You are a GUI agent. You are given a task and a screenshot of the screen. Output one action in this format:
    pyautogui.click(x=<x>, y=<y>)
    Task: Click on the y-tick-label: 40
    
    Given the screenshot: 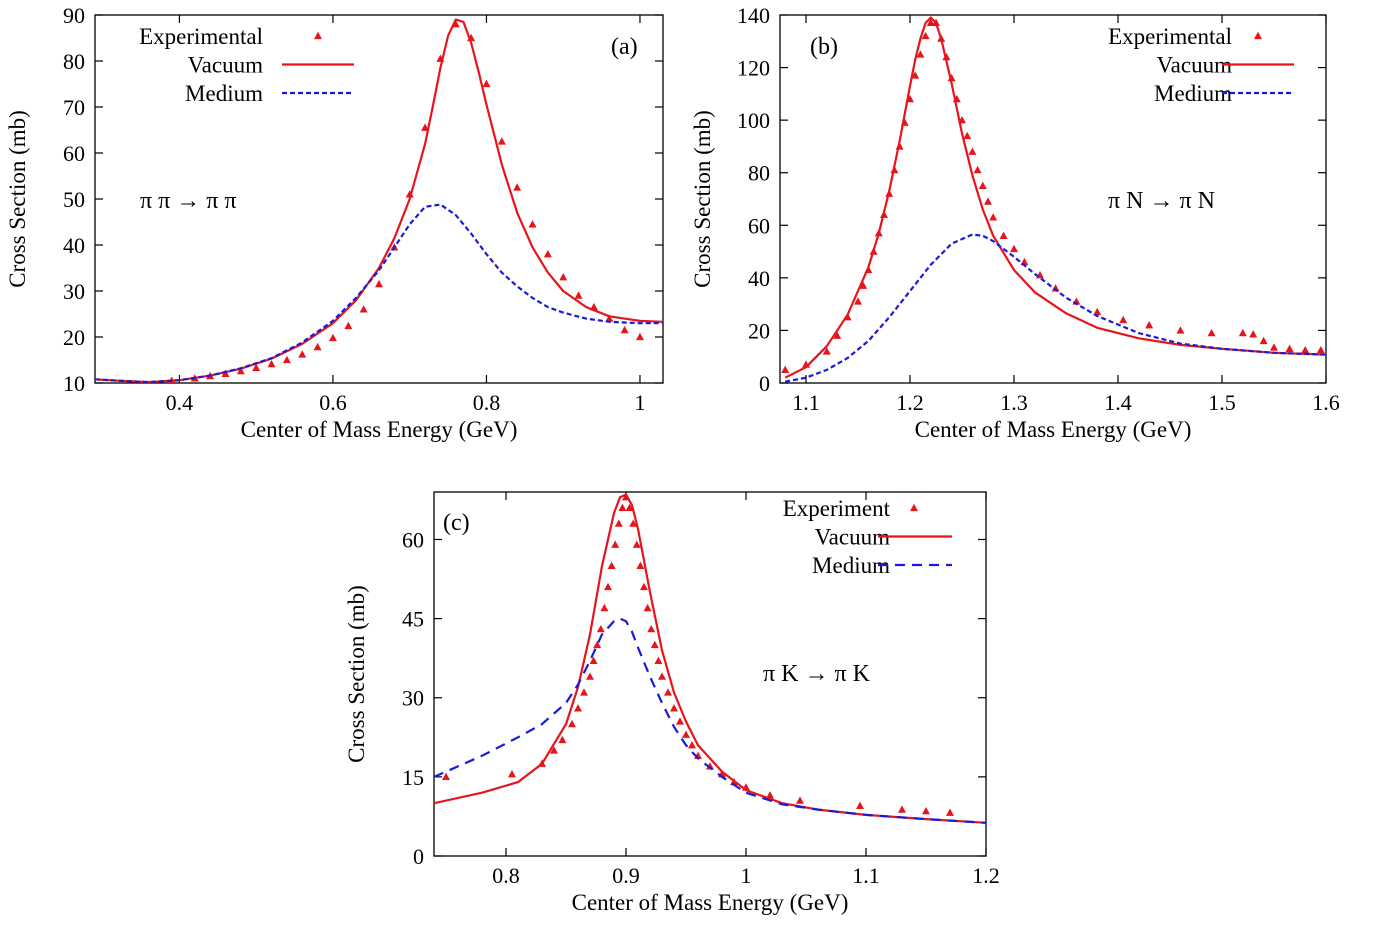 What is the action you would take?
    pyautogui.click(x=74, y=245)
    